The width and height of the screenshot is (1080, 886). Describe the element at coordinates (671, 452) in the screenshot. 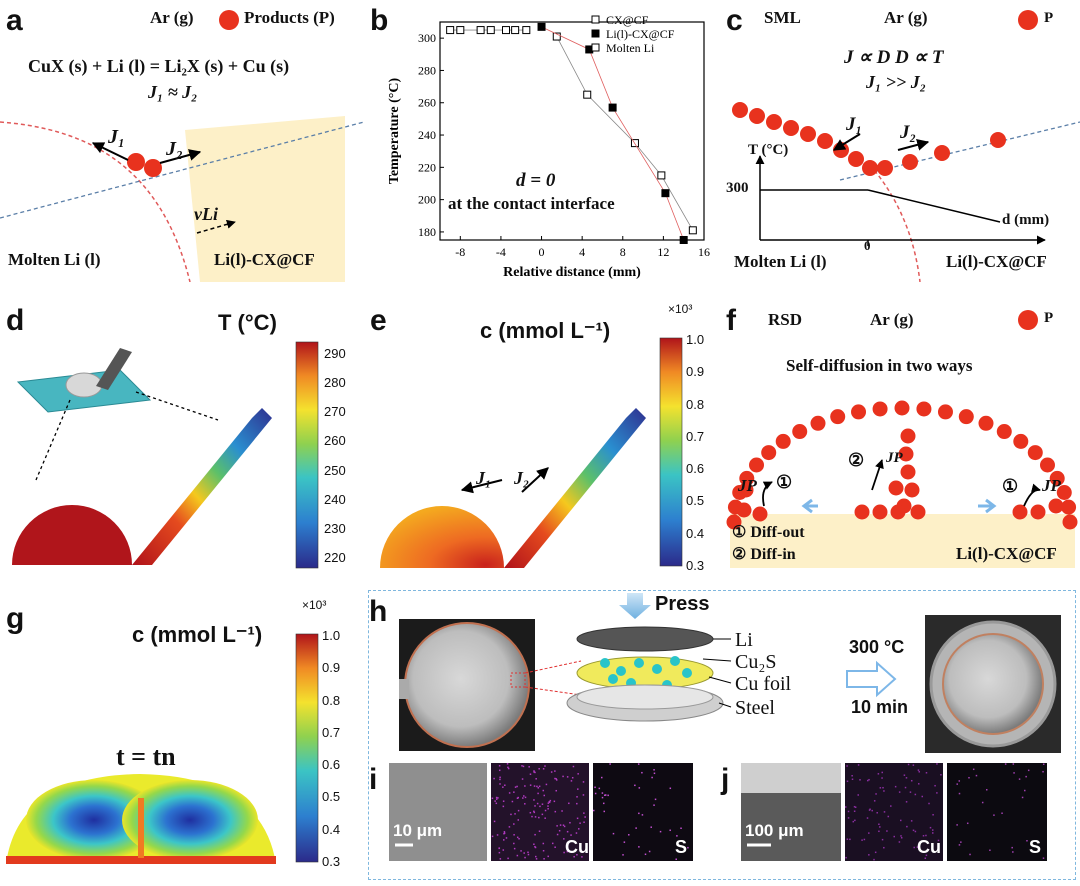

I see `colorbar` at that location.